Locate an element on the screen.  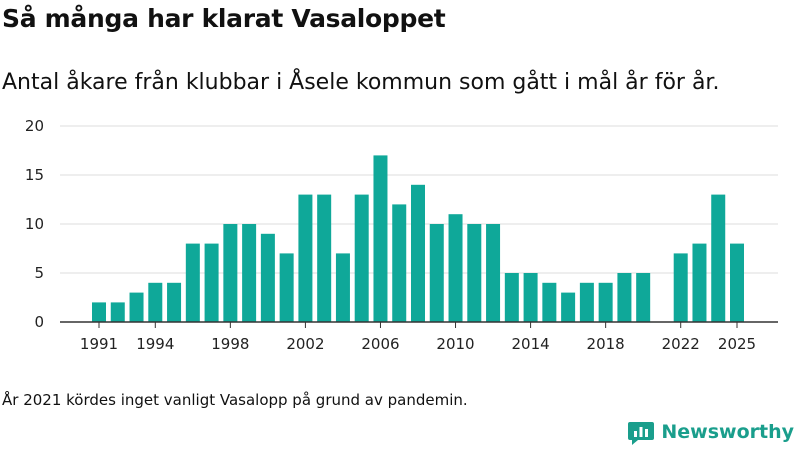
y-tick-label: 10 is located at coordinates (34, 224).